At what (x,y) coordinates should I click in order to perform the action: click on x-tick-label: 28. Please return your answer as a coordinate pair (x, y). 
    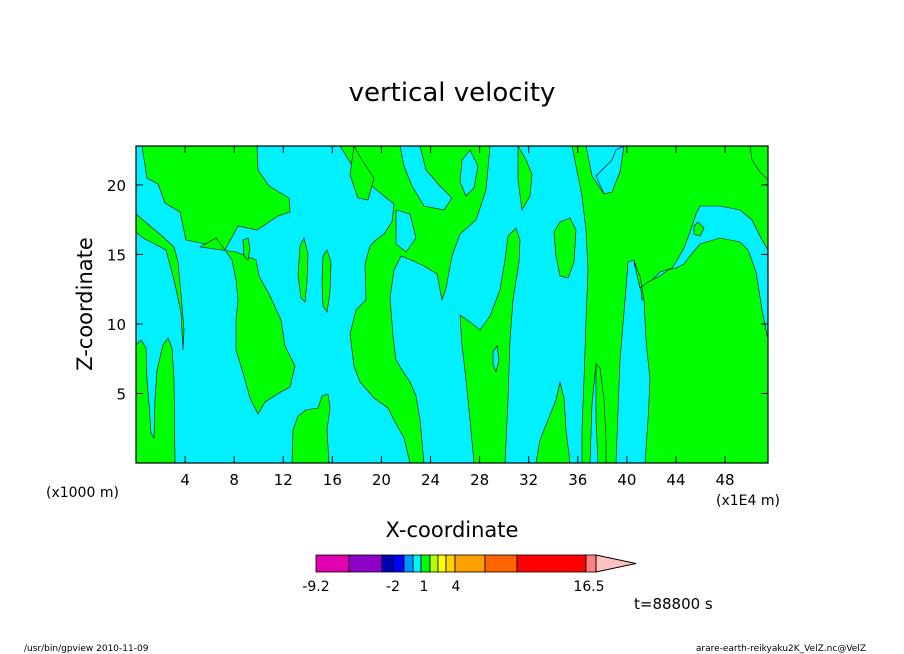
    Looking at the image, I should click on (479, 480).